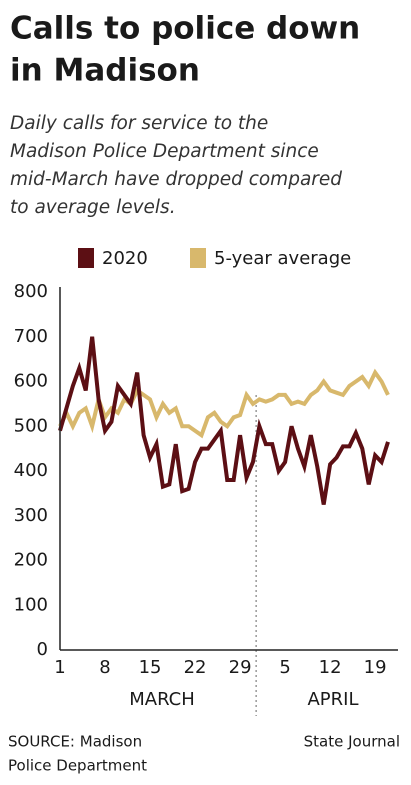 The image size is (411, 785). Describe the element at coordinates (164, 151) in the screenshot. I see `chart-subtitle: Madison Police Department since` at that location.